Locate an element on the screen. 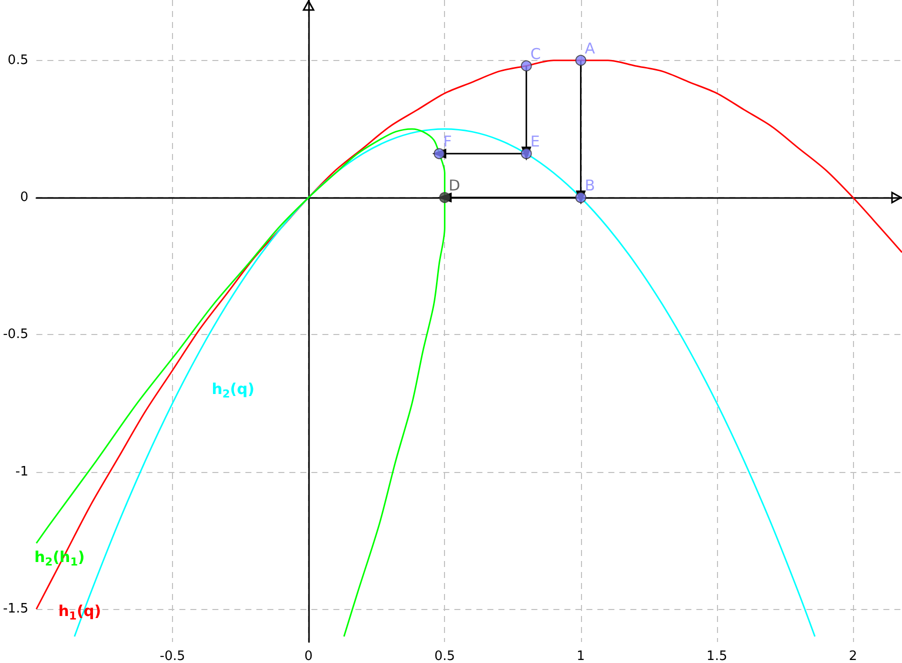 The height and width of the screenshot is (663, 902). x-tick-label: 2 is located at coordinates (853, 656).